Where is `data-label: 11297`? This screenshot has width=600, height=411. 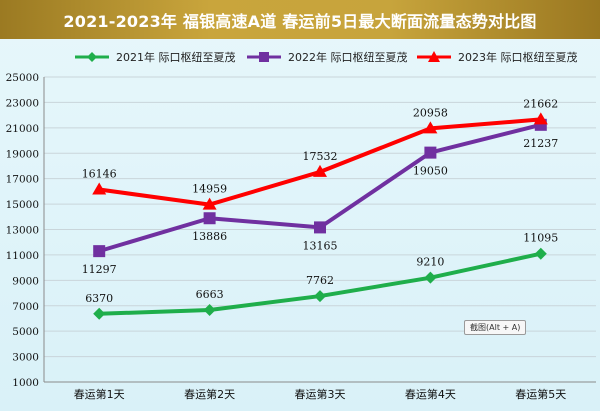
data-label: 11297 is located at coordinates (99, 269).